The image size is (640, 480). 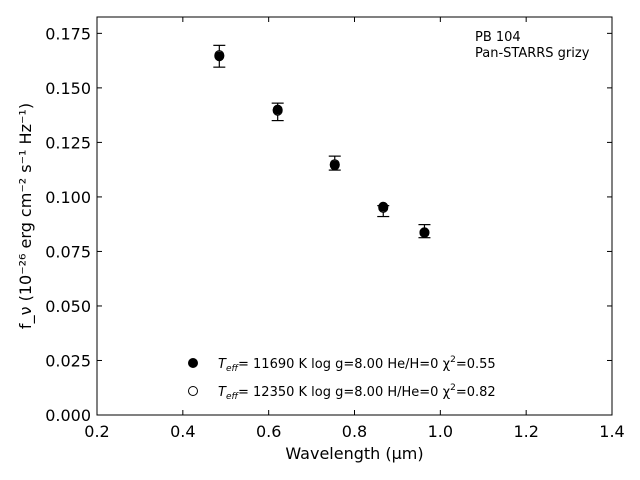 What do you see at coordinates (354, 431) in the screenshot?
I see `x-tick-label: 0.8` at bounding box center [354, 431].